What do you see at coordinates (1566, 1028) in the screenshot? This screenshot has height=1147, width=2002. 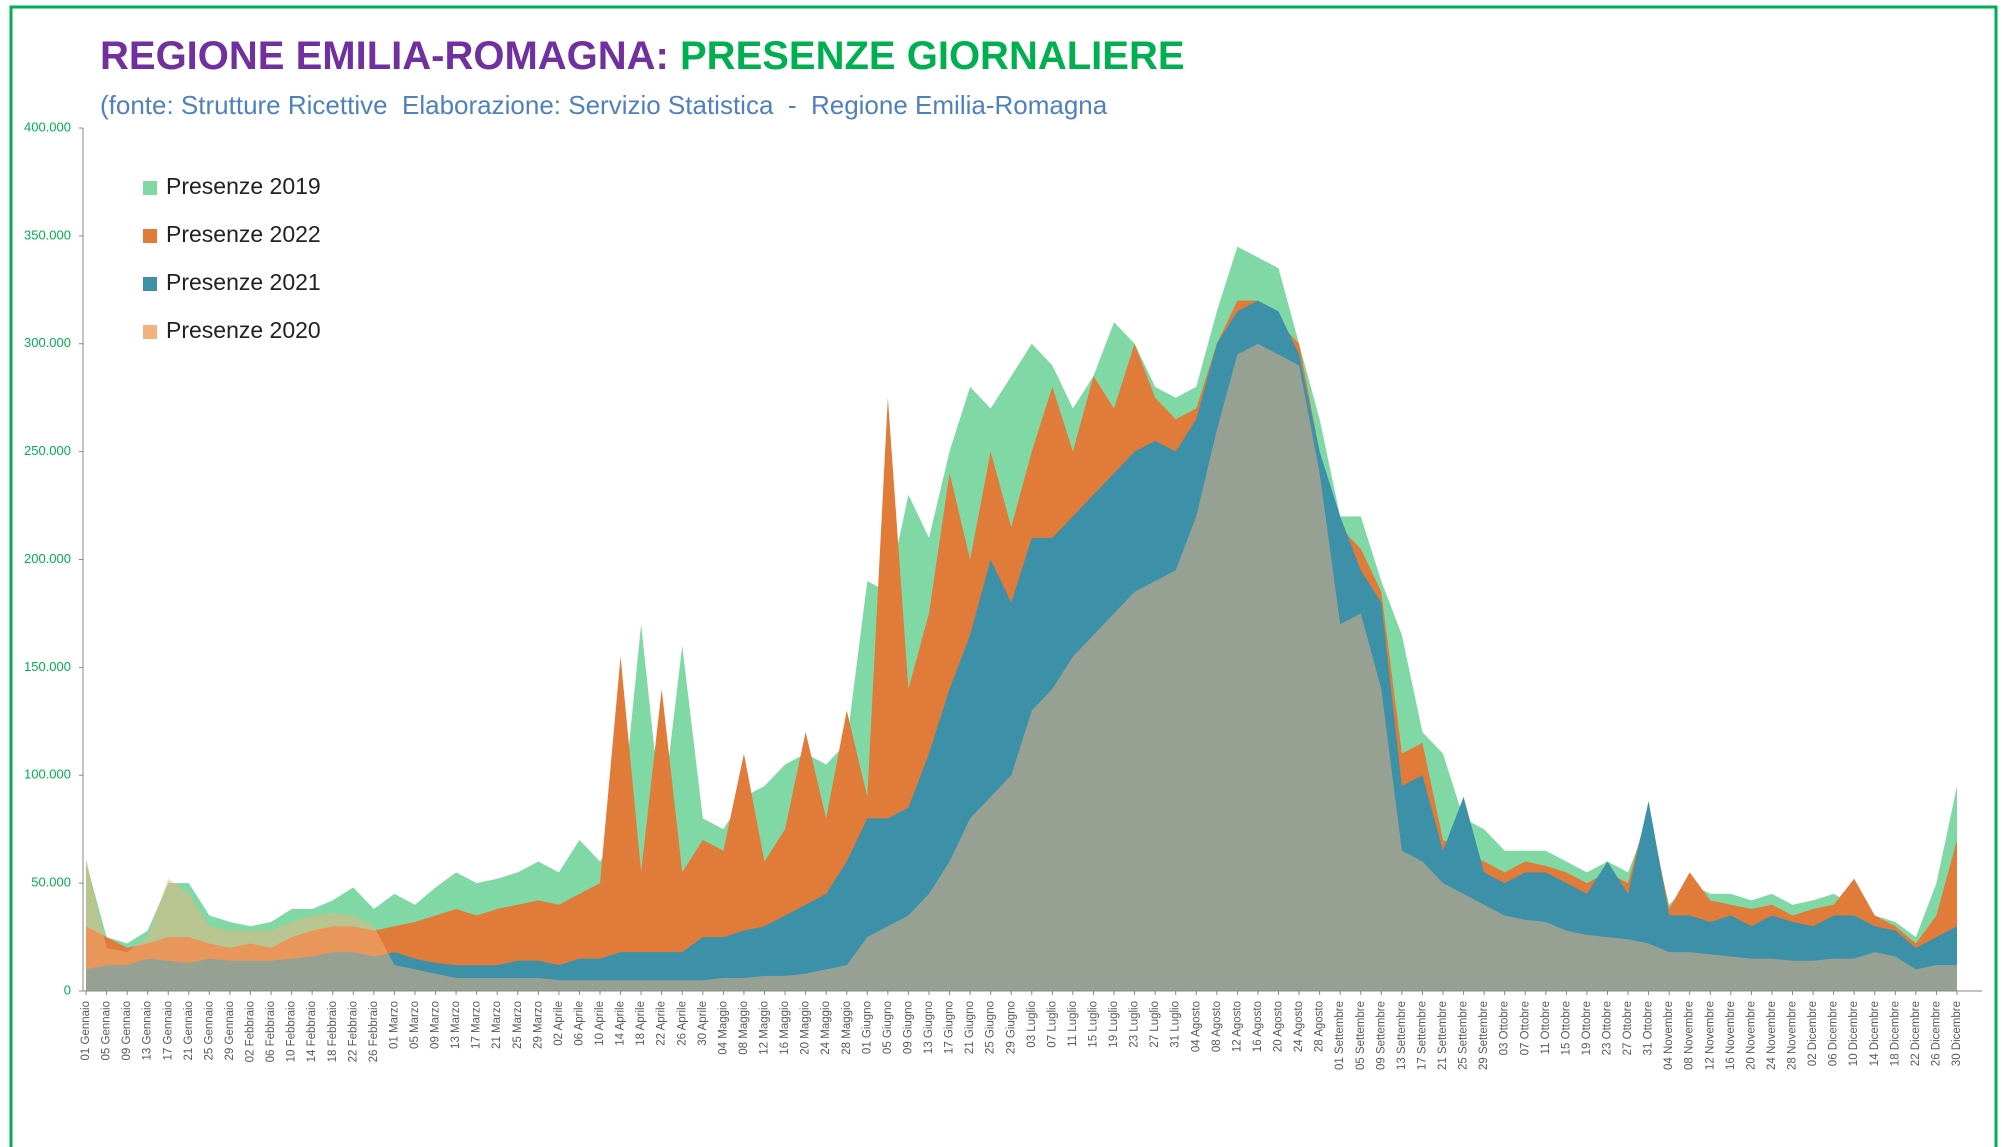 I see `x-tick-label: 15 Ottobre` at bounding box center [1566, 1028].